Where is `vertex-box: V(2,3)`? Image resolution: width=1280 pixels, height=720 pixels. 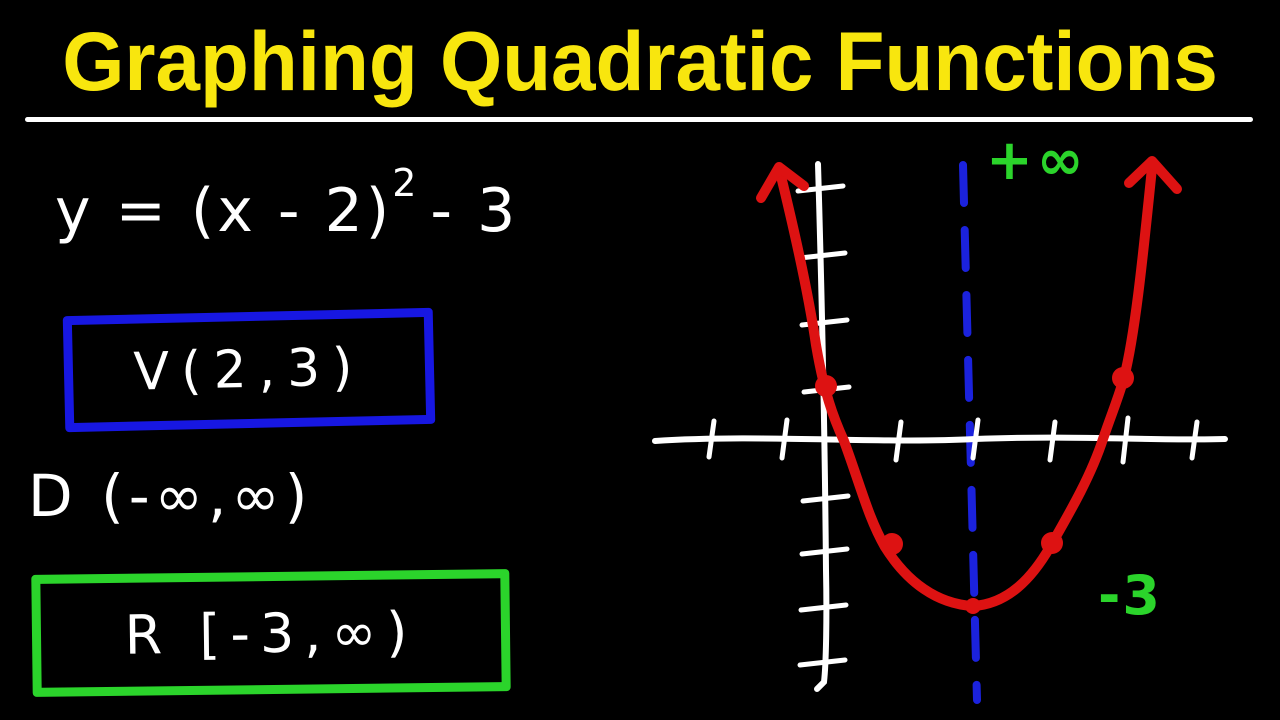
vertex-box: V(2,3) is located at coordinates (249, 370).